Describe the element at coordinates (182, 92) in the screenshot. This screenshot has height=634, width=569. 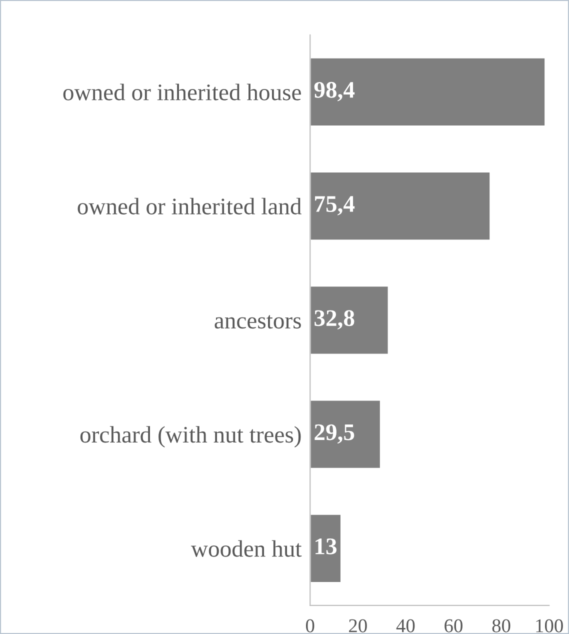
I see `y-tick-label: owned or inherited house` at that location.